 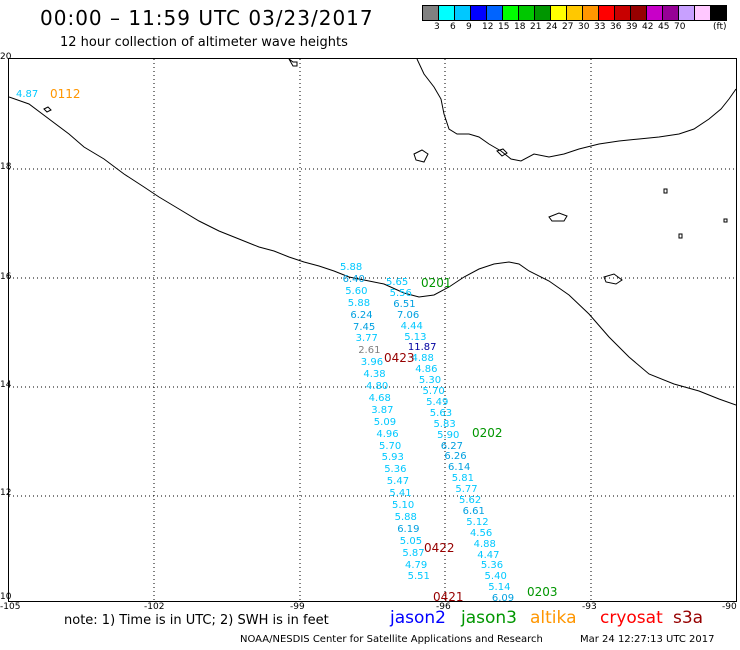 I want to click on wave-value: 7.06, so click(x=408, y=315).